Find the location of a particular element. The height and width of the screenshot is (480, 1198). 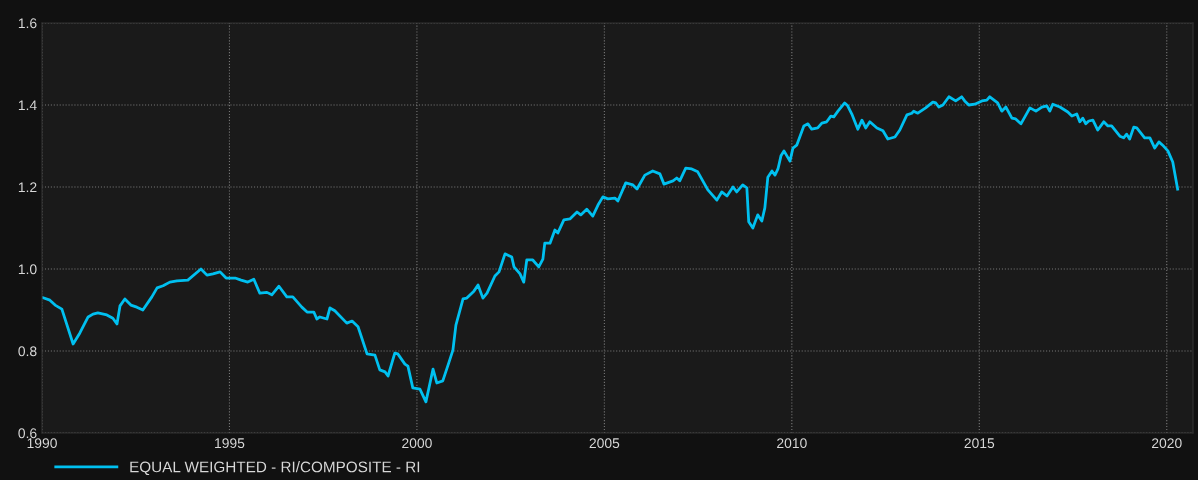

y-tick-label: 0.6 is located at coordinates (27, 433).